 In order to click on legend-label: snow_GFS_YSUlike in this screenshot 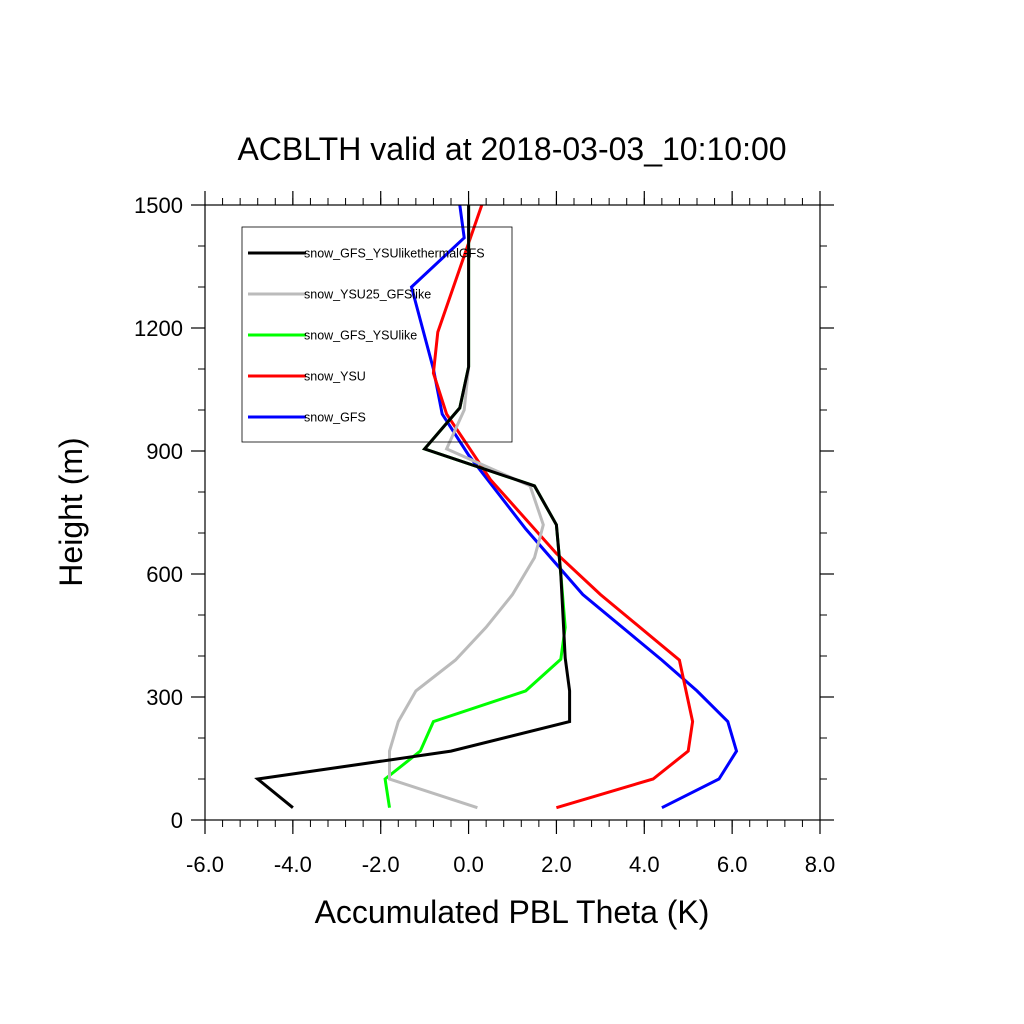, I will do `click(360, 336)`.